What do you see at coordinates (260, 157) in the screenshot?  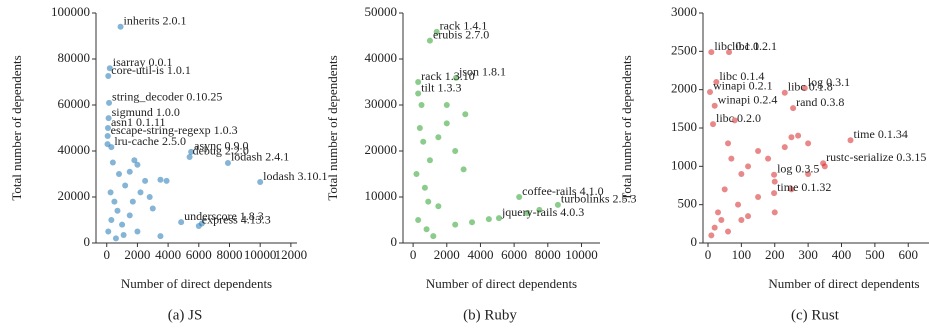 I see `point-label: lodash 2.4.1` at bounding box center [260, 157].